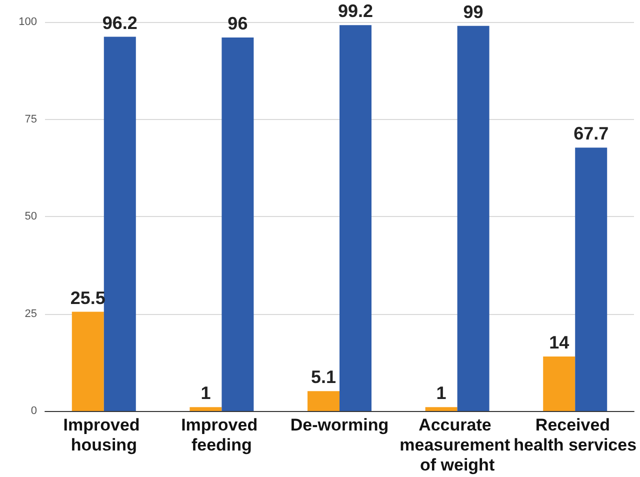 This screenshot has width=640, height=477. What do you see at coordinates (323, 377) in the screenshot?
I see `data-label: 5.1` at bounding box center [323, 377].